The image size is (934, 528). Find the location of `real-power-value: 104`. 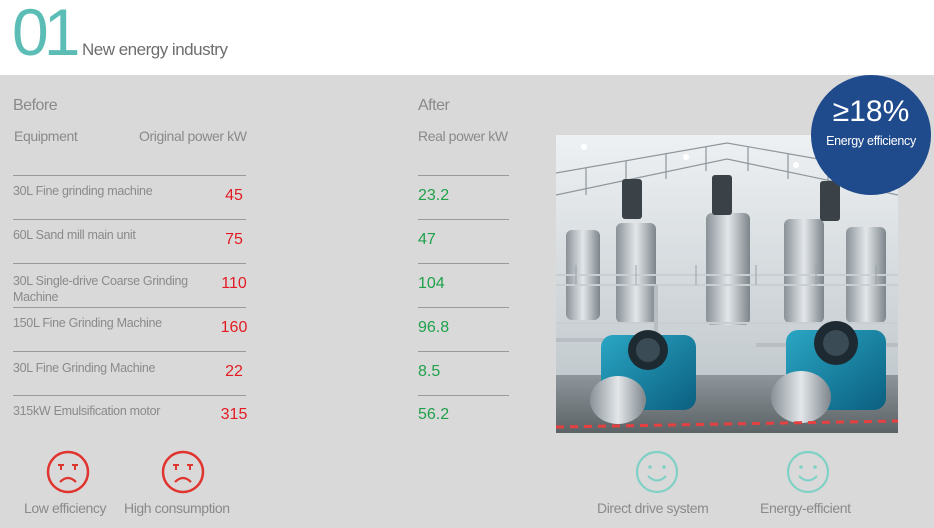

real-power-value: 104 is located at coordinates (431, 283).